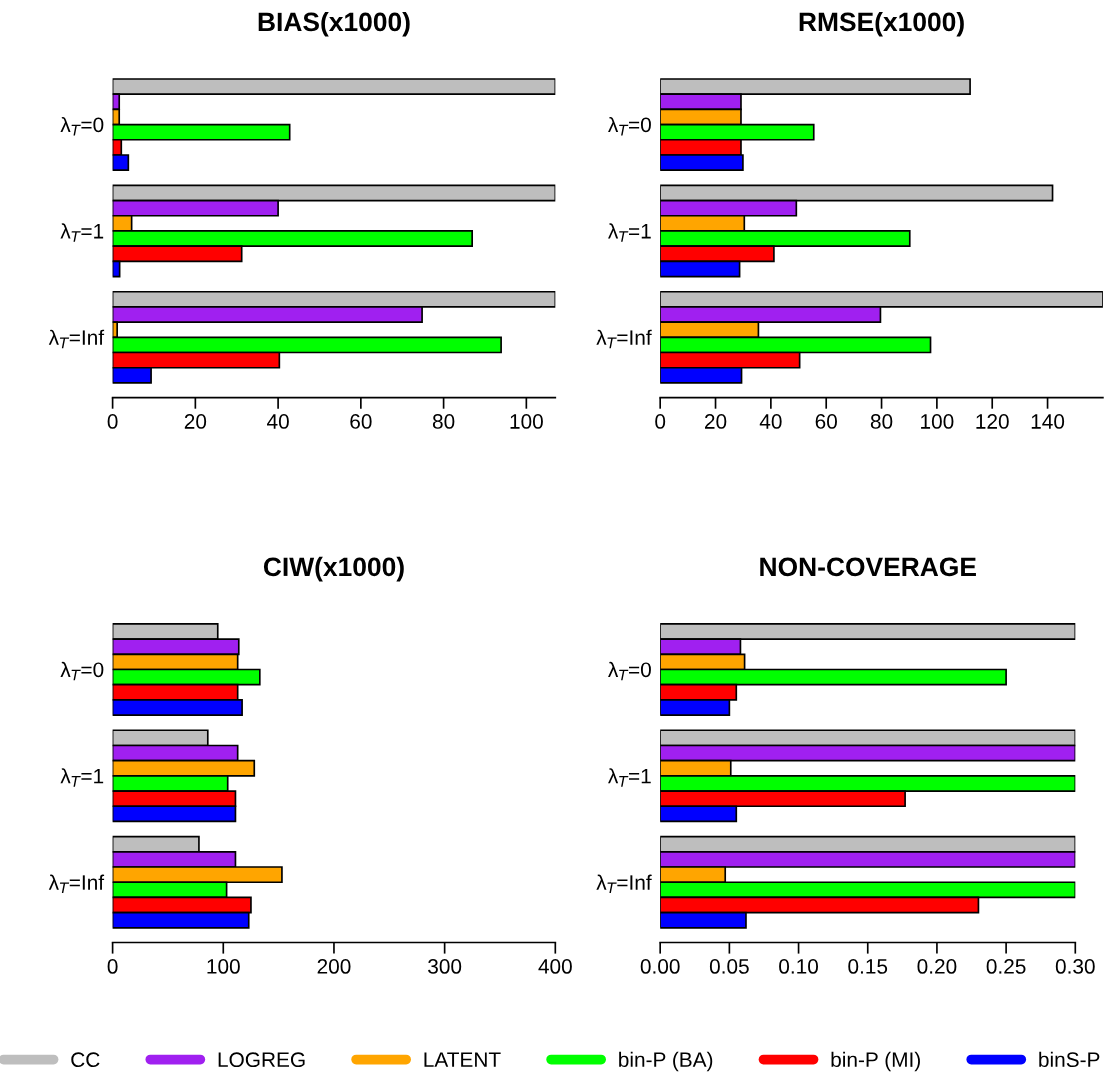 This screenshot has width=1104, height=1092. I want to click on legend-label: CC, so click(85, 1060).